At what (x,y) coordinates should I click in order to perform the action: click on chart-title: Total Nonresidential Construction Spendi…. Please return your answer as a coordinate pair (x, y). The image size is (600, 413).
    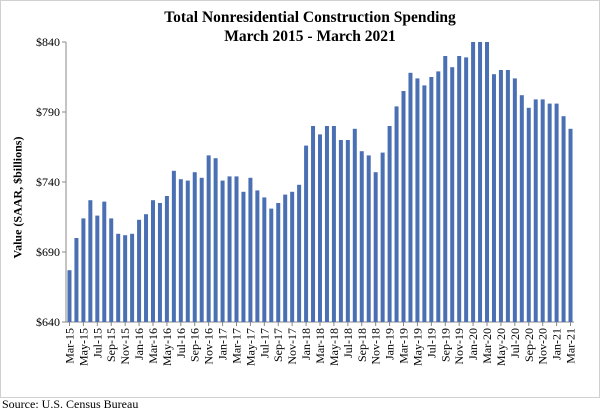
    Looking at the image, I should click on (310, 27).